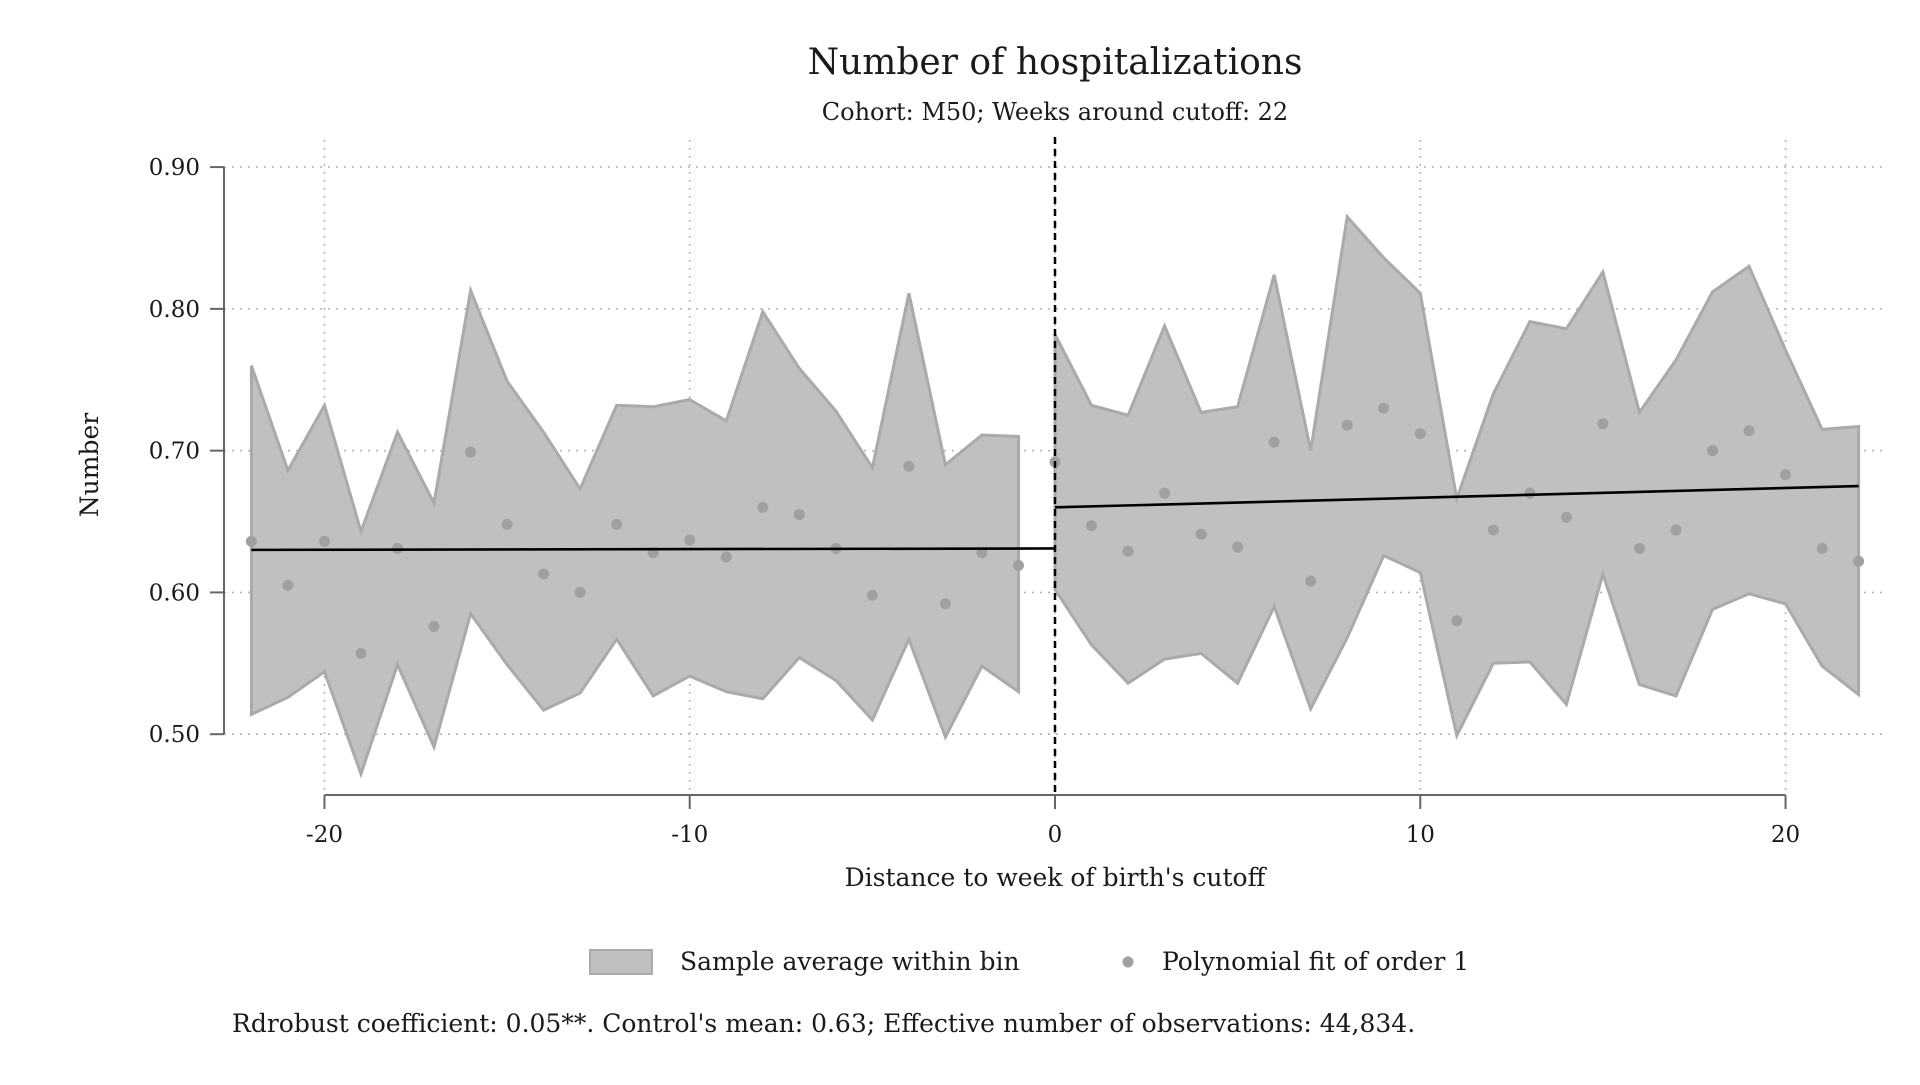  What do you see at coordinates (653, 549) in the screenshot?
I see `fit-line-left` at bounding box center [653, 549].